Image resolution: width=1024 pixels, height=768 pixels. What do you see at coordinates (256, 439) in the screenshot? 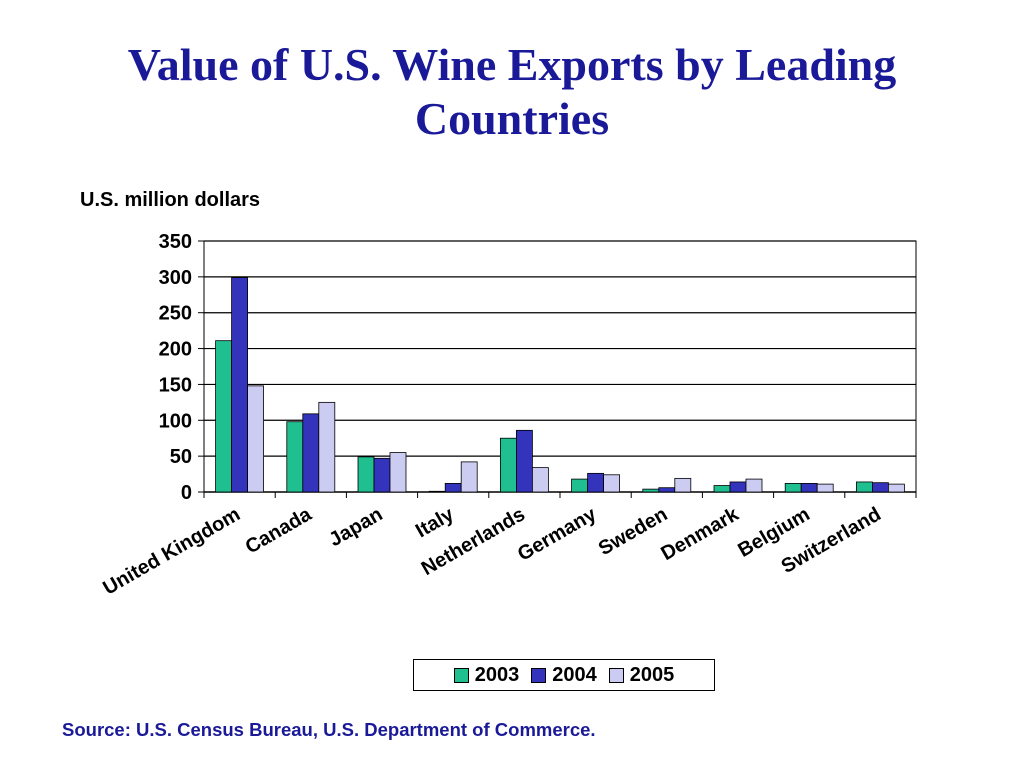
I see `bar-2005-united-kingdom` at bounding box center [256, 439].